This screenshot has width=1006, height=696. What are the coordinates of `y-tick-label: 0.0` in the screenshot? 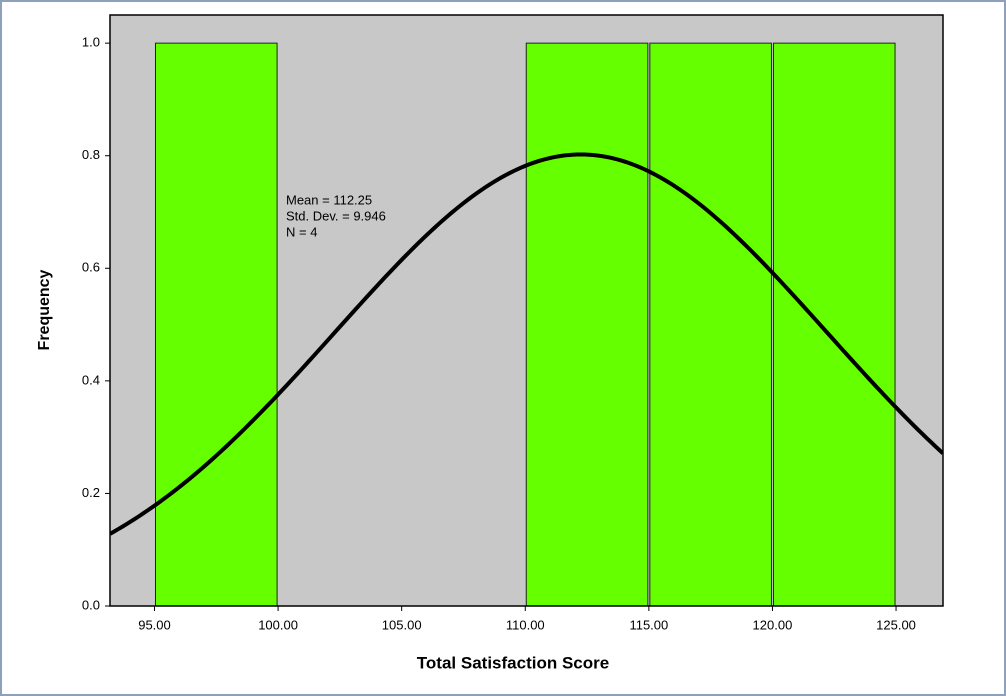 It's located at (91, 604).